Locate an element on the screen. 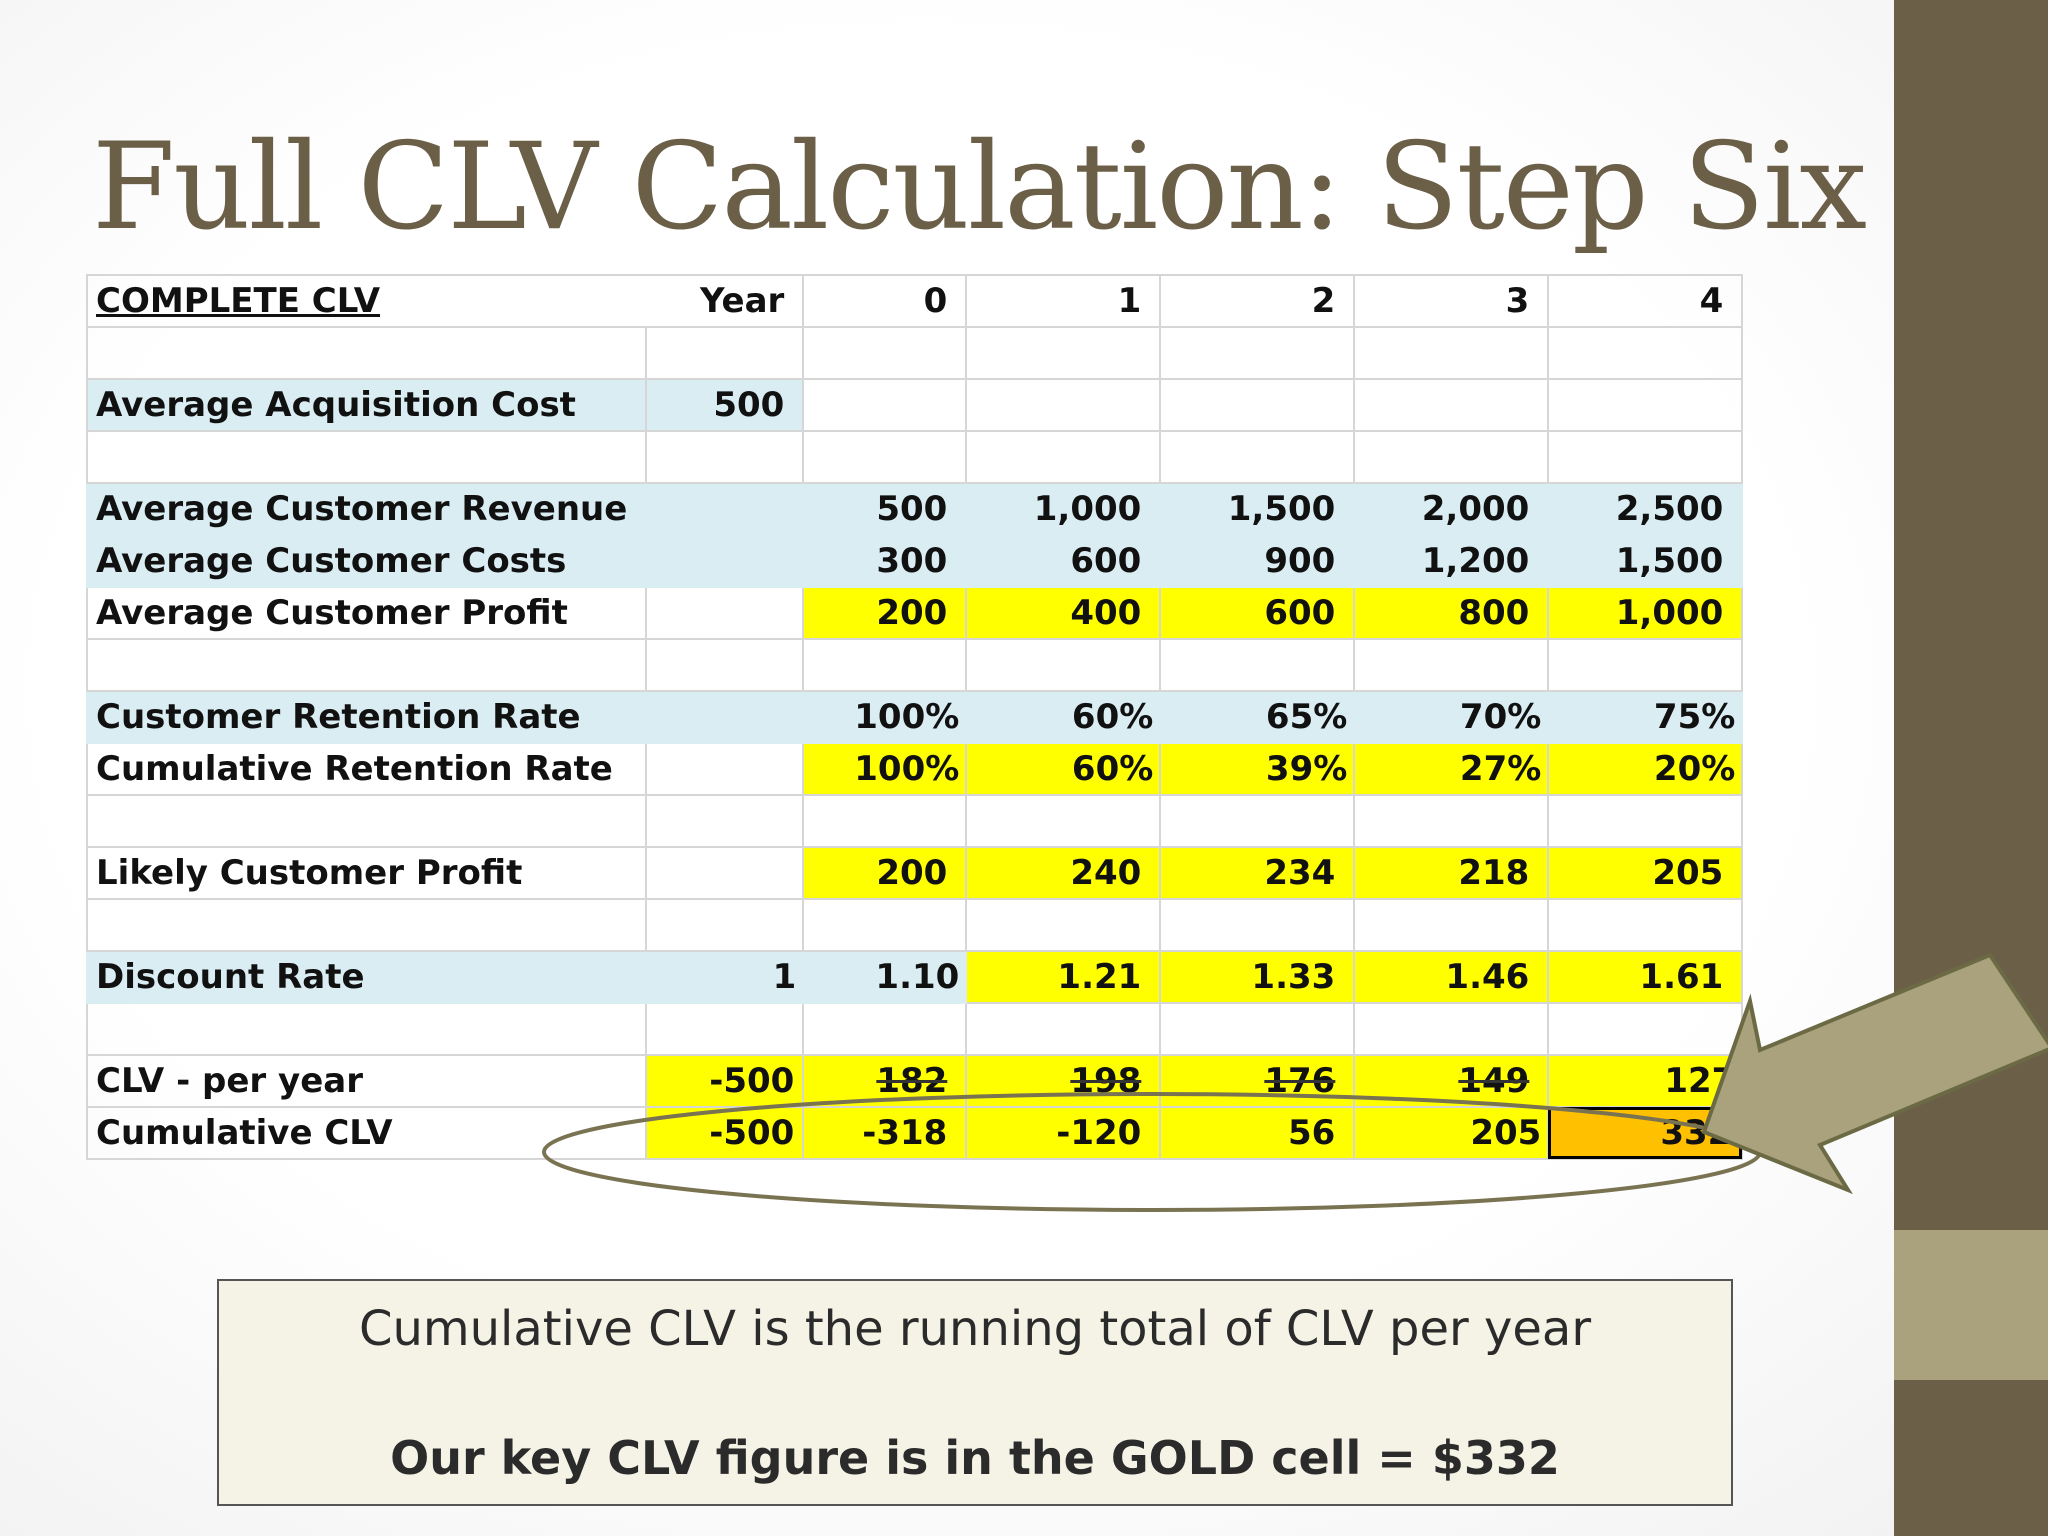  row-label: Cumulative CLV is located at coordinates (366, 1133).